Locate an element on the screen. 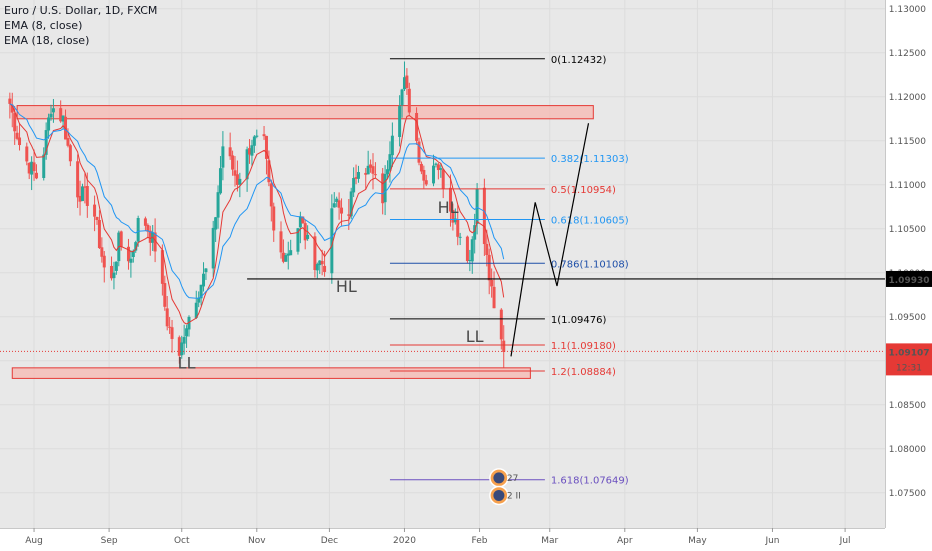  fib-level-label: 1.1(1.09180) is located at coordinates (583, 346).